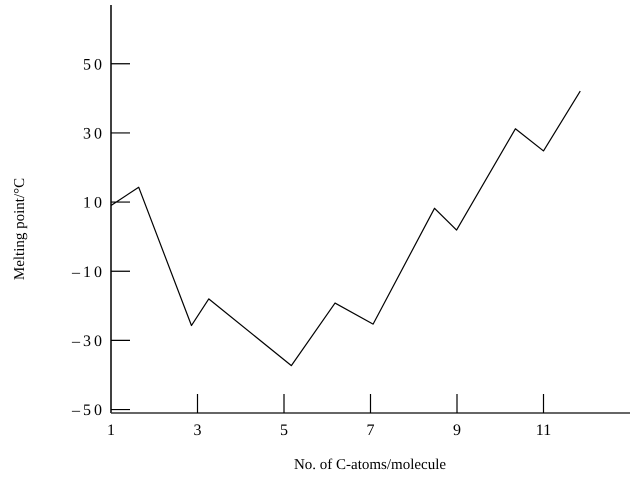 The height and width of the screenshot is (479, 630). I want to click on y-tick-label: 30, so click(94, 134).